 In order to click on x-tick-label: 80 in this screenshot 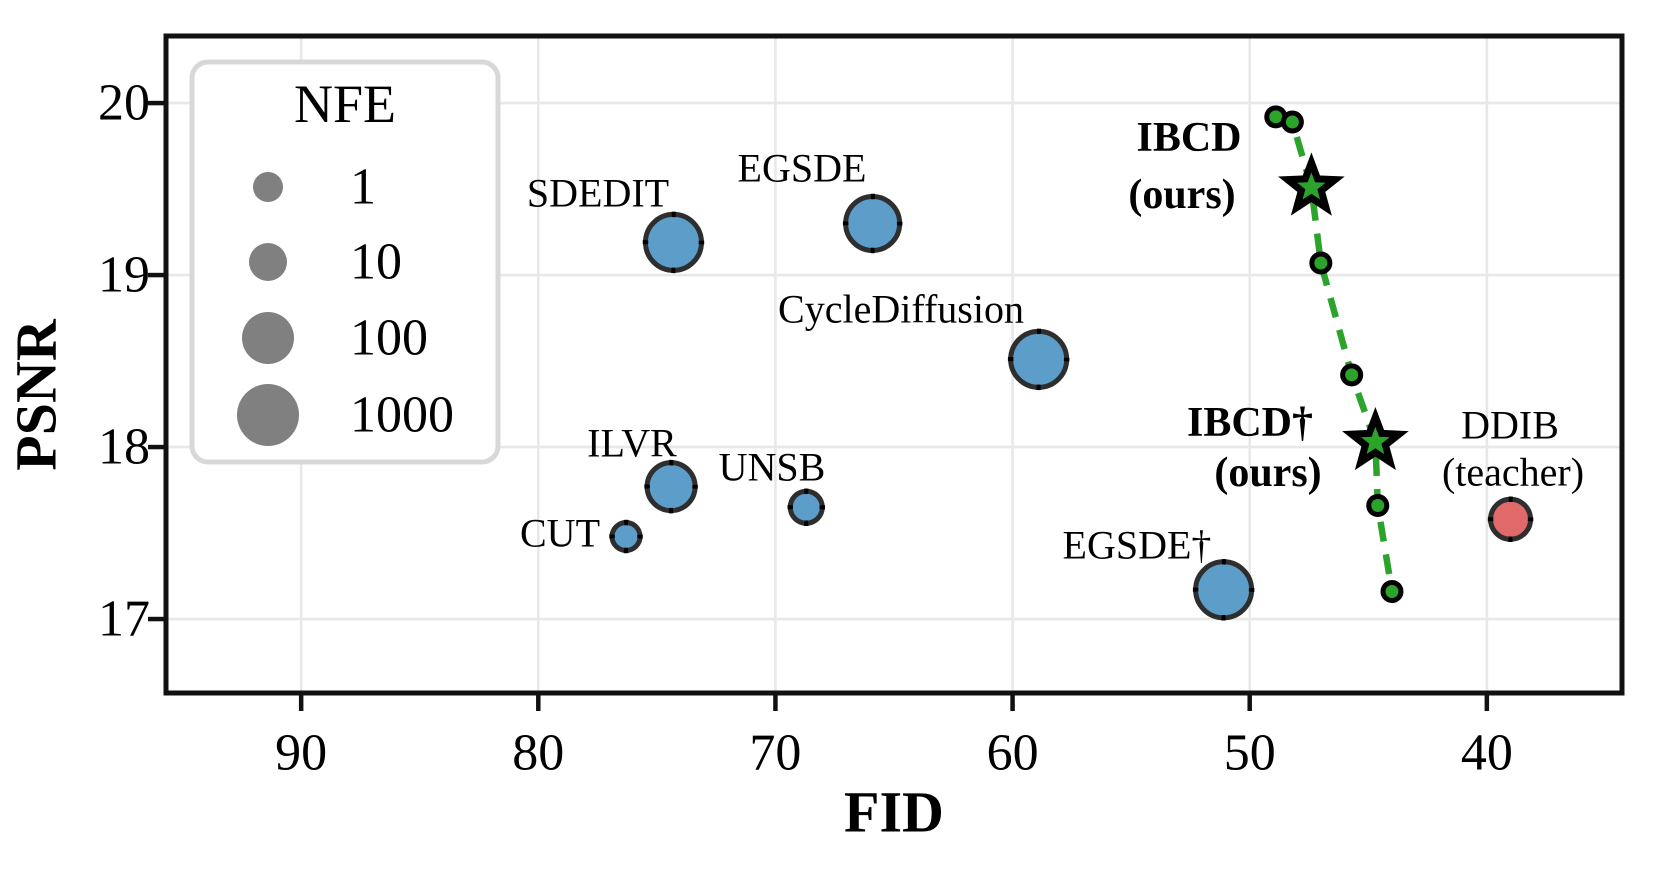, I will do `click(538, 753)`.